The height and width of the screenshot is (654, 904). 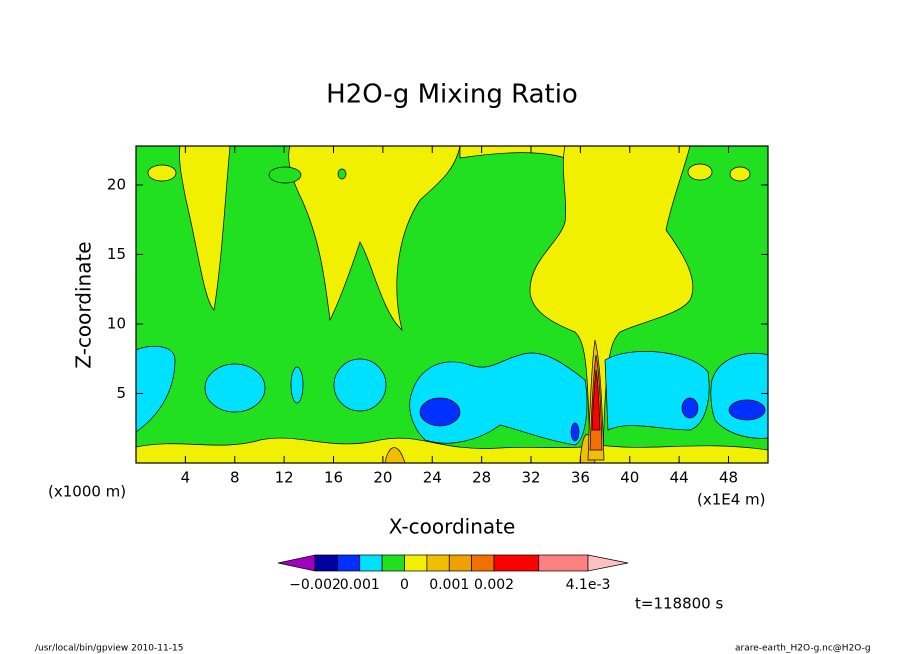 I want to click on x-tick-label: 12, so click(x=284, y=478).